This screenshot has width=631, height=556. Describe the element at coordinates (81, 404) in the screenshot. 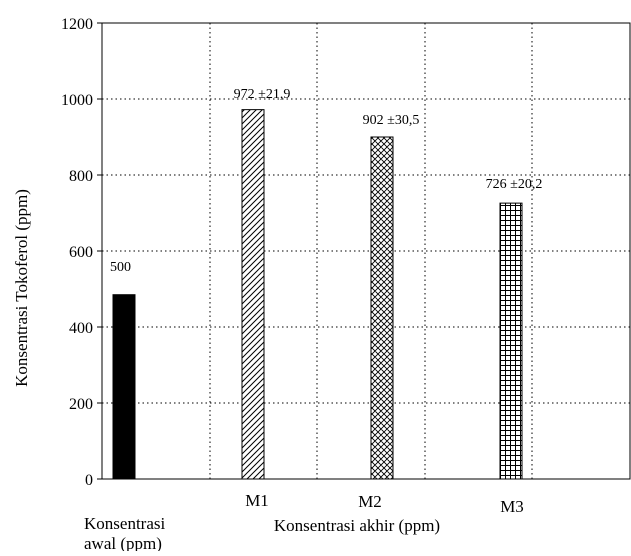

I see `y-tick-label: 200` at that location.